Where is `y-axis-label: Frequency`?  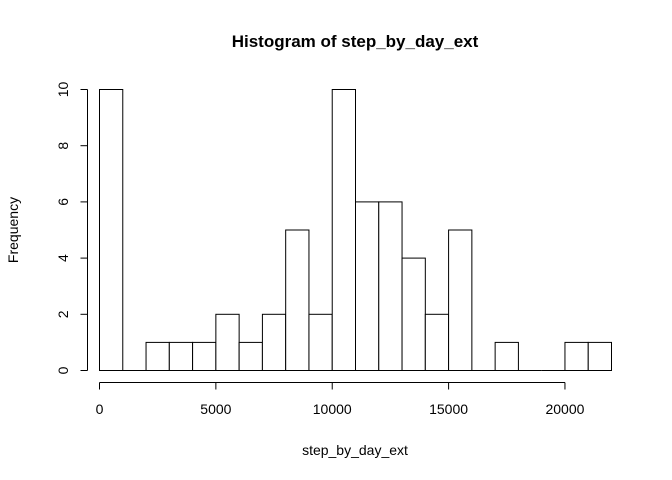
y-axis-label: Frequency is located at coordinates (13, 230).